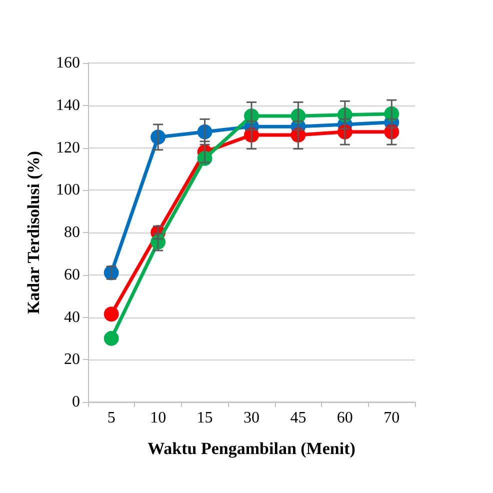  I want to click on x-tick-label: 10, so click(158, 418).